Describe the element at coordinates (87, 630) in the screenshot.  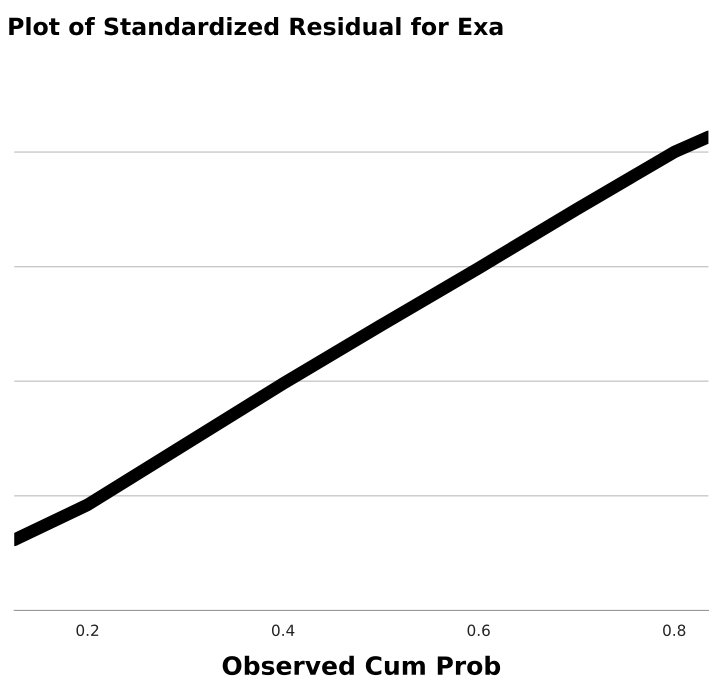
I see `x-tick-label: 0.2` at that location.